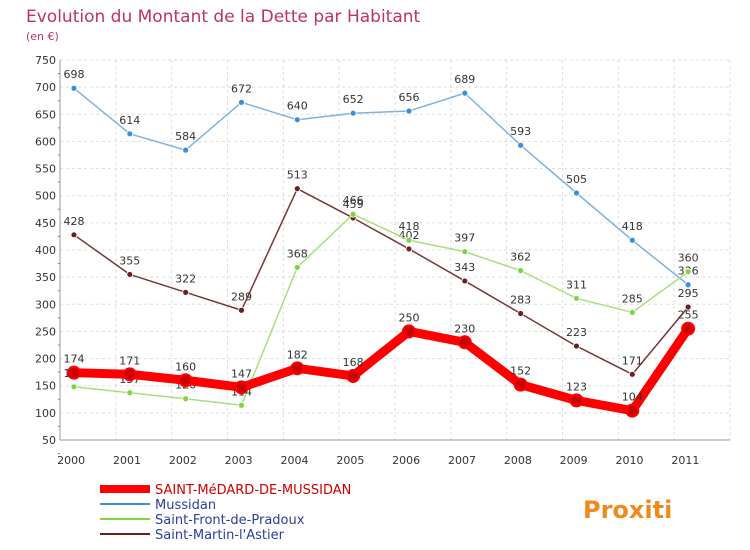 The image size is (750, 550). Describe the element at coordinates (688, 315) in the screenshot. I see `data-label: 255` at that location.